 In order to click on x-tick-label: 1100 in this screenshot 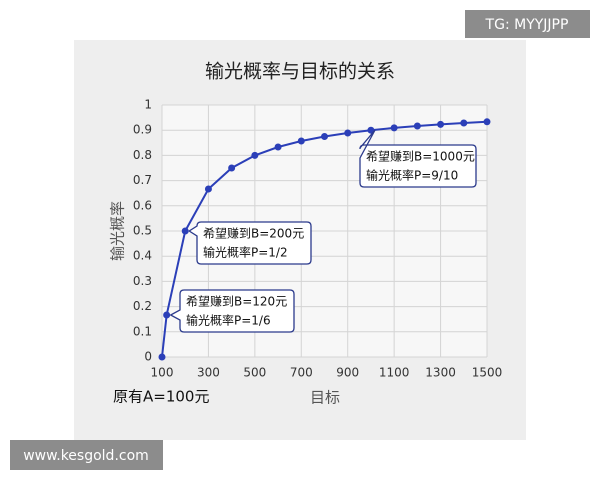, I will do `click(394, 373)`.